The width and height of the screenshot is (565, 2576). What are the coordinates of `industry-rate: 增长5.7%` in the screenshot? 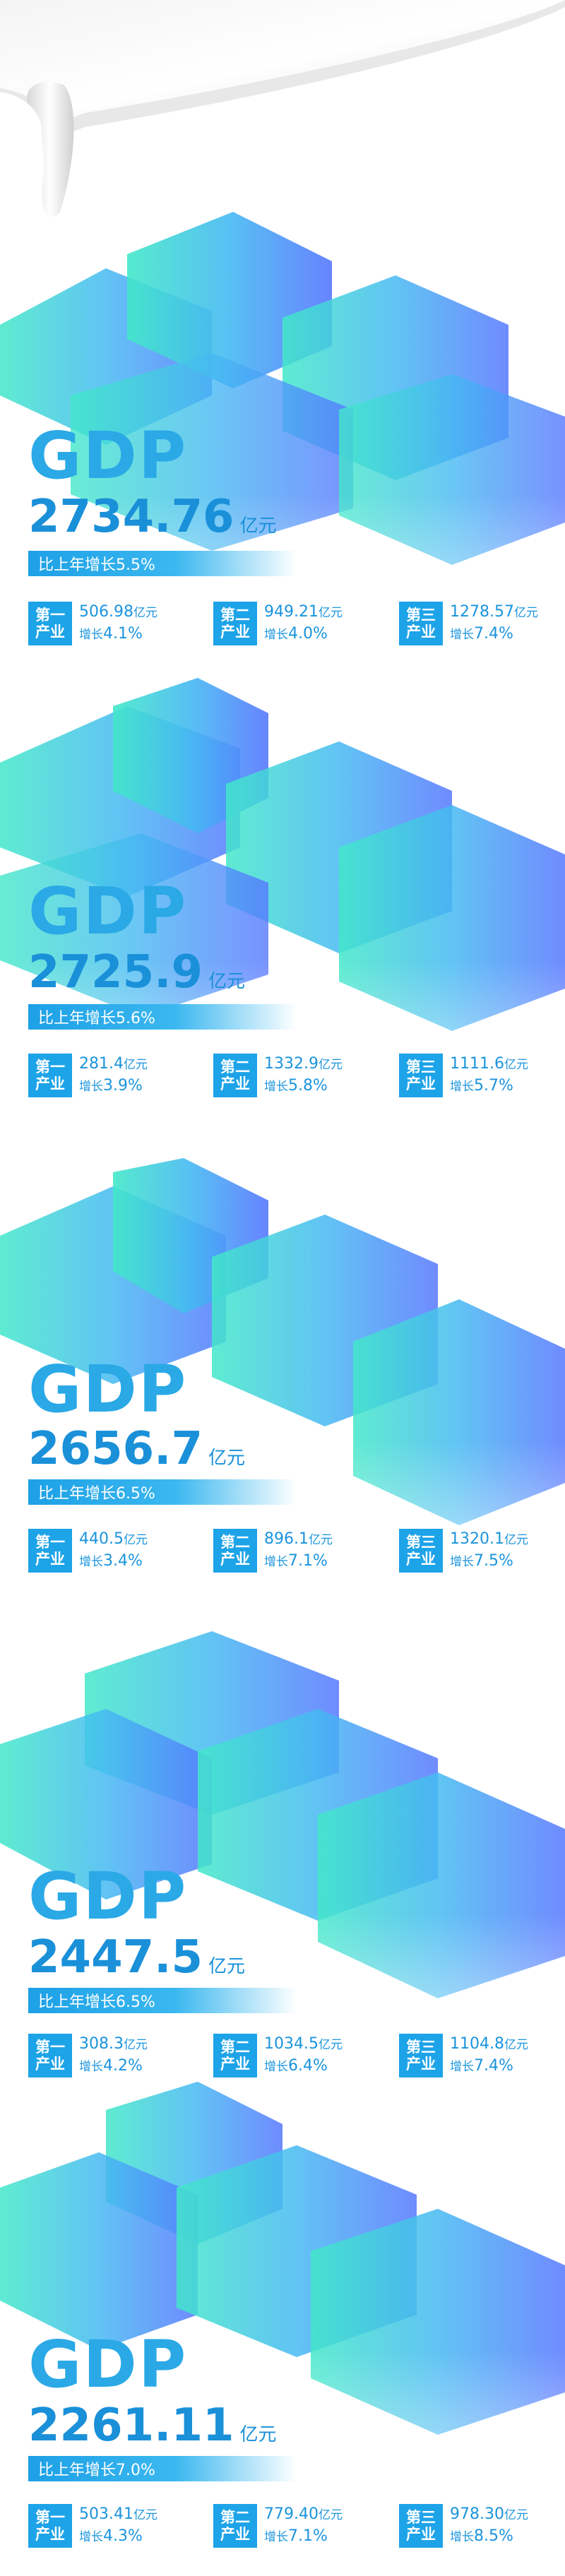 It's located at (481, 1086).